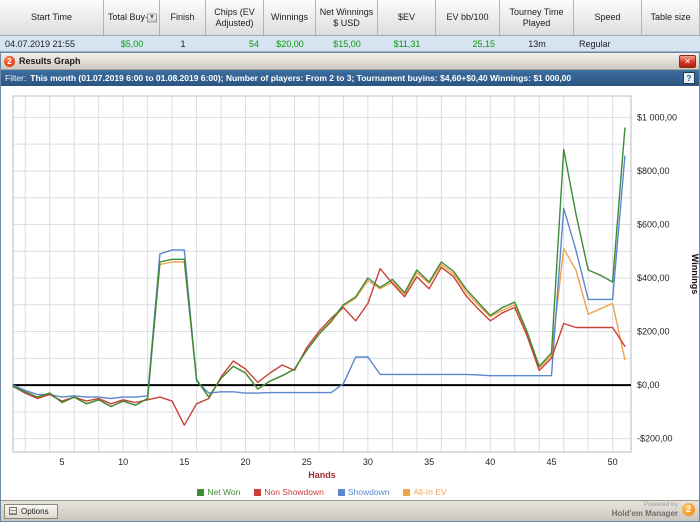 The image size is (700, 522). I want to click on legend-item: Showdown, so click(363, 492).